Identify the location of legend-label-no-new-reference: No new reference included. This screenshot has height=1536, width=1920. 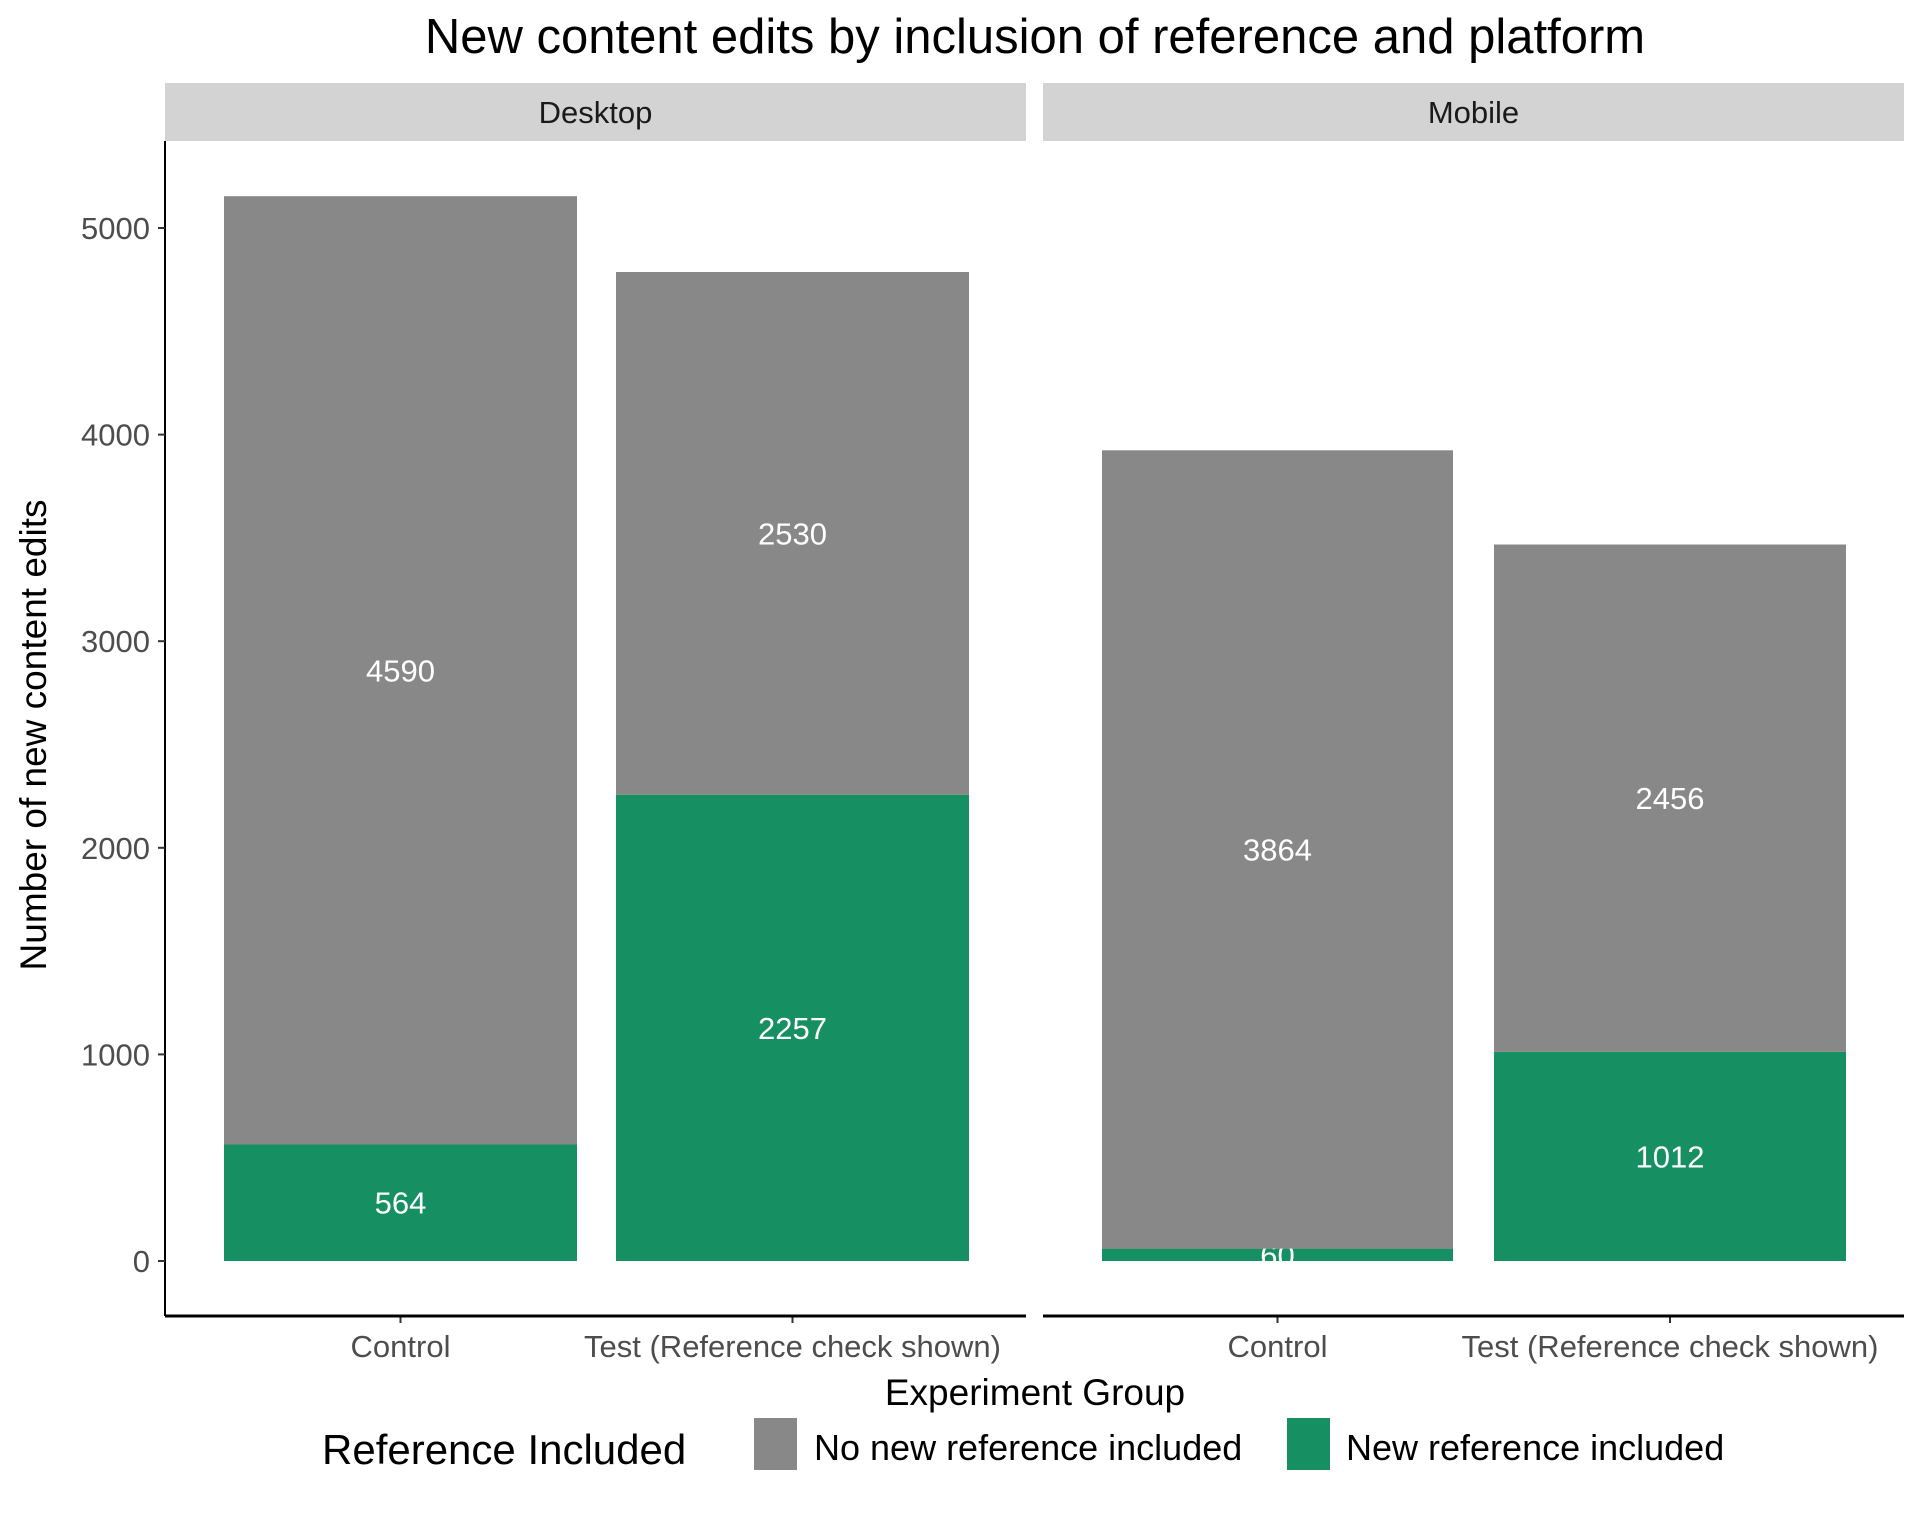
(1028, 1447).